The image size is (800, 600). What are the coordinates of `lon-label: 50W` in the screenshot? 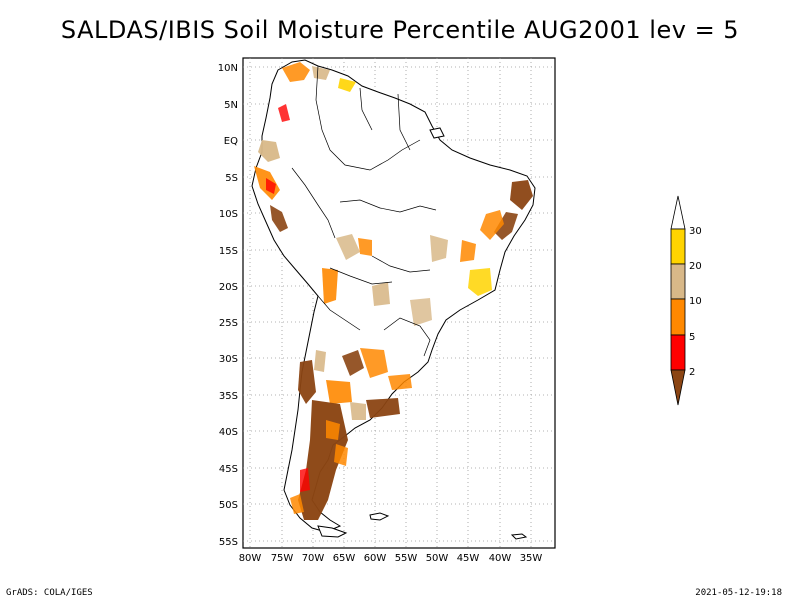 It's located at (437, 558).